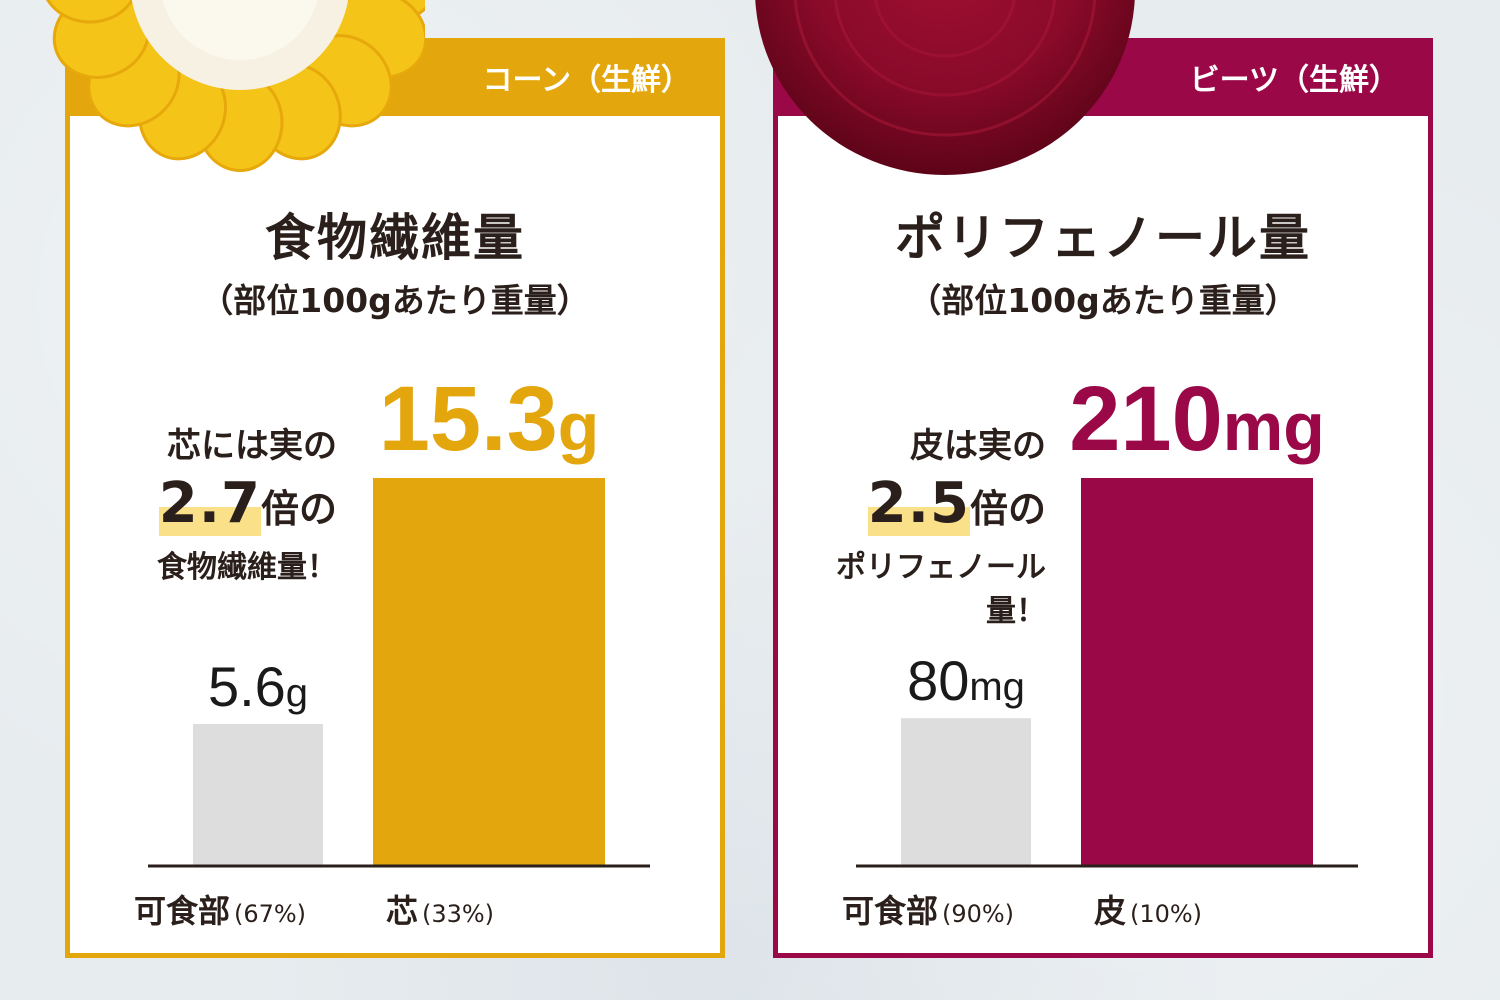 Image resolution: width=1500 pixels, height=1000 pixels. What do you see at coordinates (247, 567) in the screenshot?
I see `callout-line3: 食物繊維量！` at bounding box center [247, 567].